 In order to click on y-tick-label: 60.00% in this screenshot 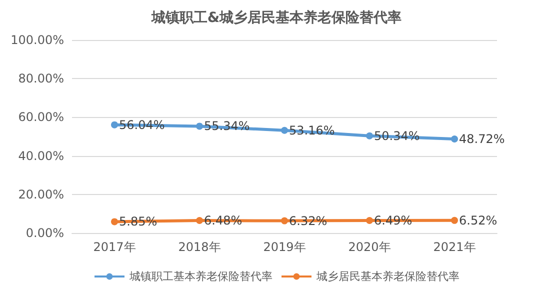, I will do `click(41, 117)`.